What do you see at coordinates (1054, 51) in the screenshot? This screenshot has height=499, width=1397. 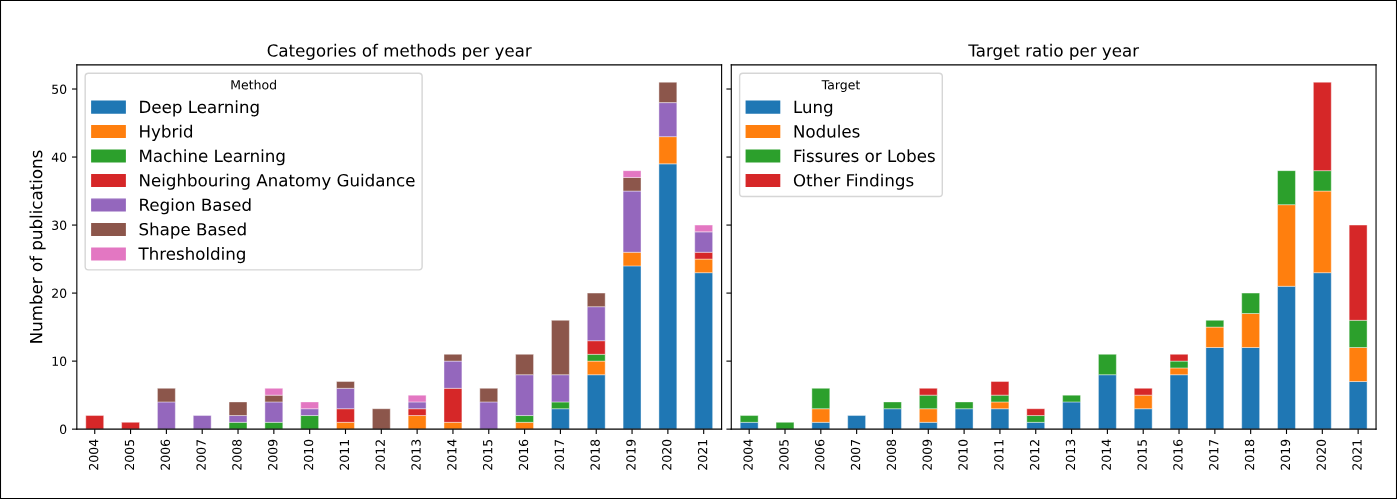 I see `chart-title: Target ratio per year` at bounding box center [1054, 51].